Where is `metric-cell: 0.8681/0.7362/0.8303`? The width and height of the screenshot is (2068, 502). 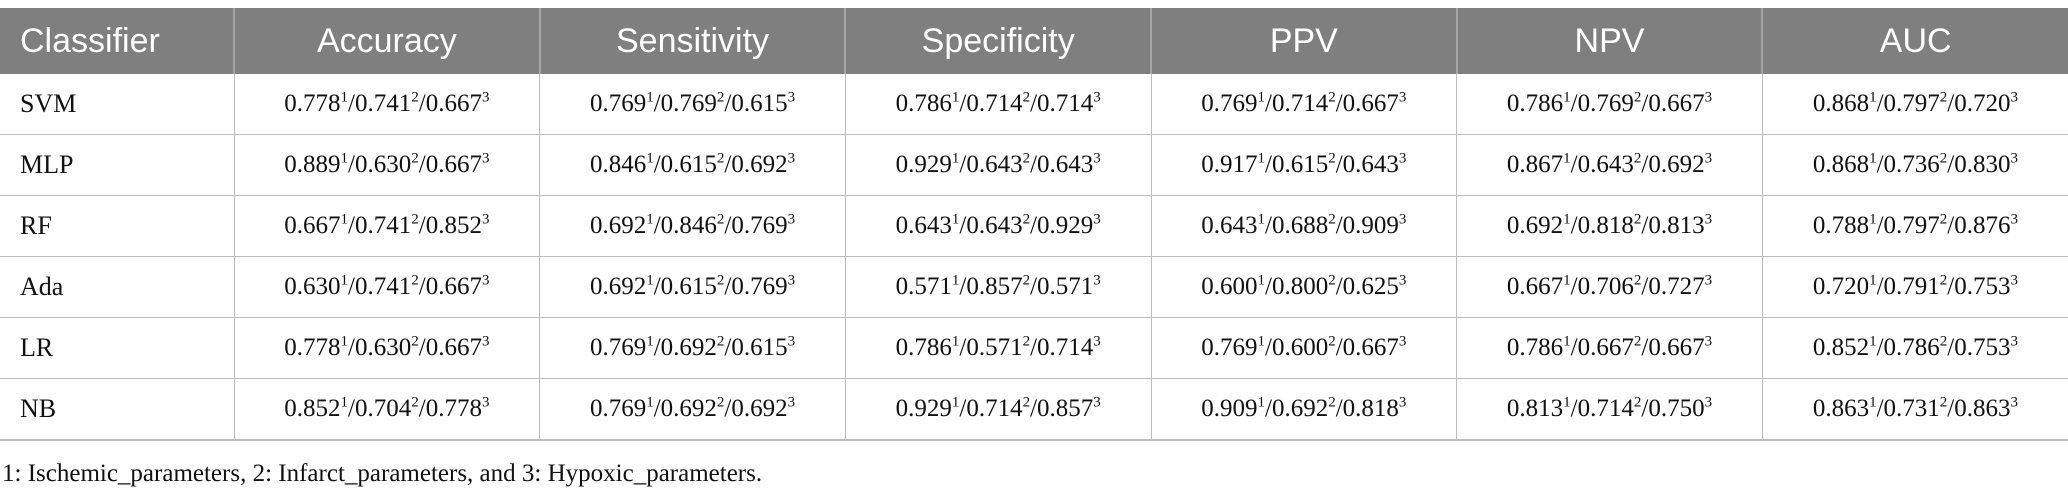 metric-cell: 0.8681/0.7362/0.8303 is located at coordinates (1914, 165).